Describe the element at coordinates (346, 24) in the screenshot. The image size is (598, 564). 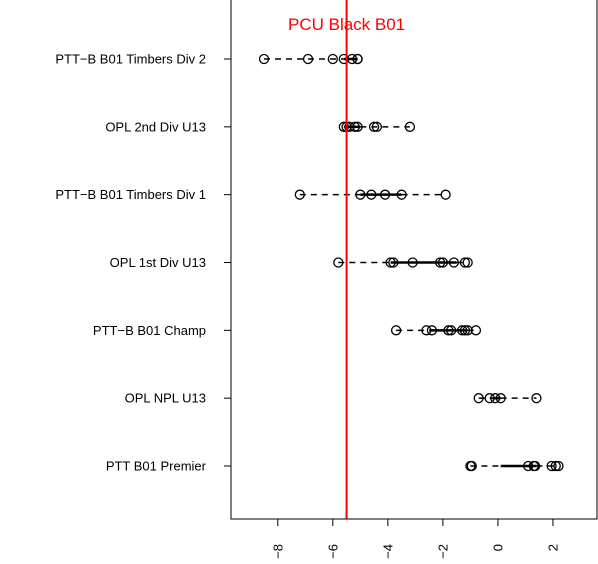
I see `reference-line-label: PCU Black B01` at that location.